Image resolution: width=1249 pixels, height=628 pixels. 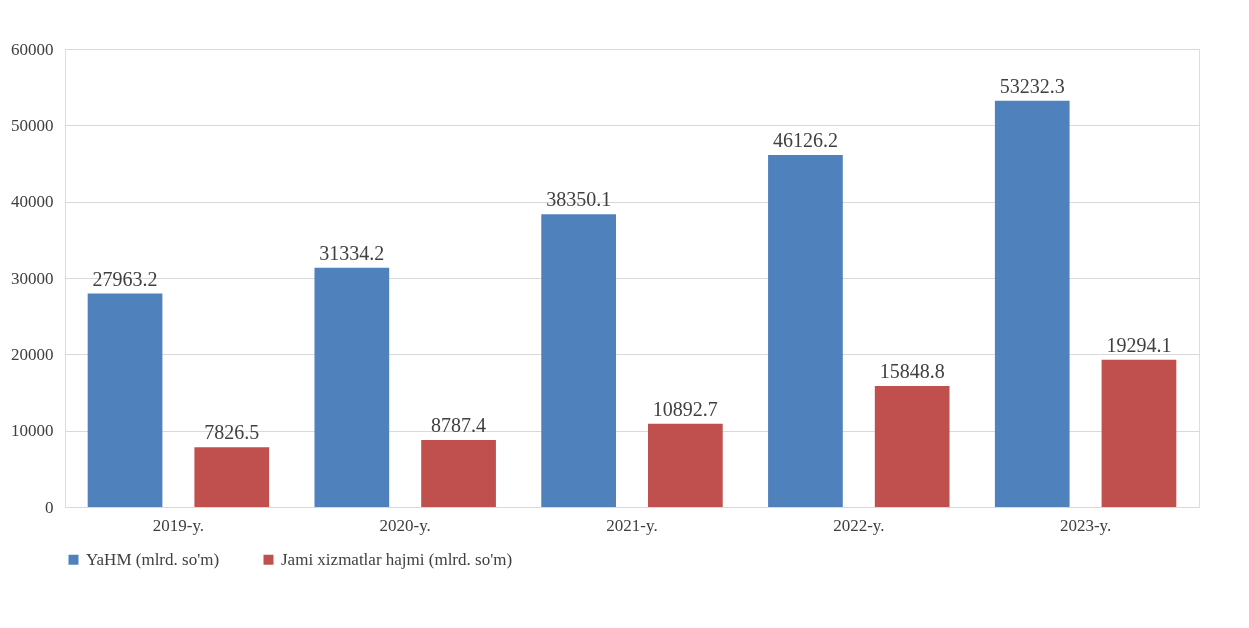 What do you see at coordinates (153, 559) in the screenshot?
I see `legend-label: YaHM (mlrd. so'm)` at bounding box center [153, 559].